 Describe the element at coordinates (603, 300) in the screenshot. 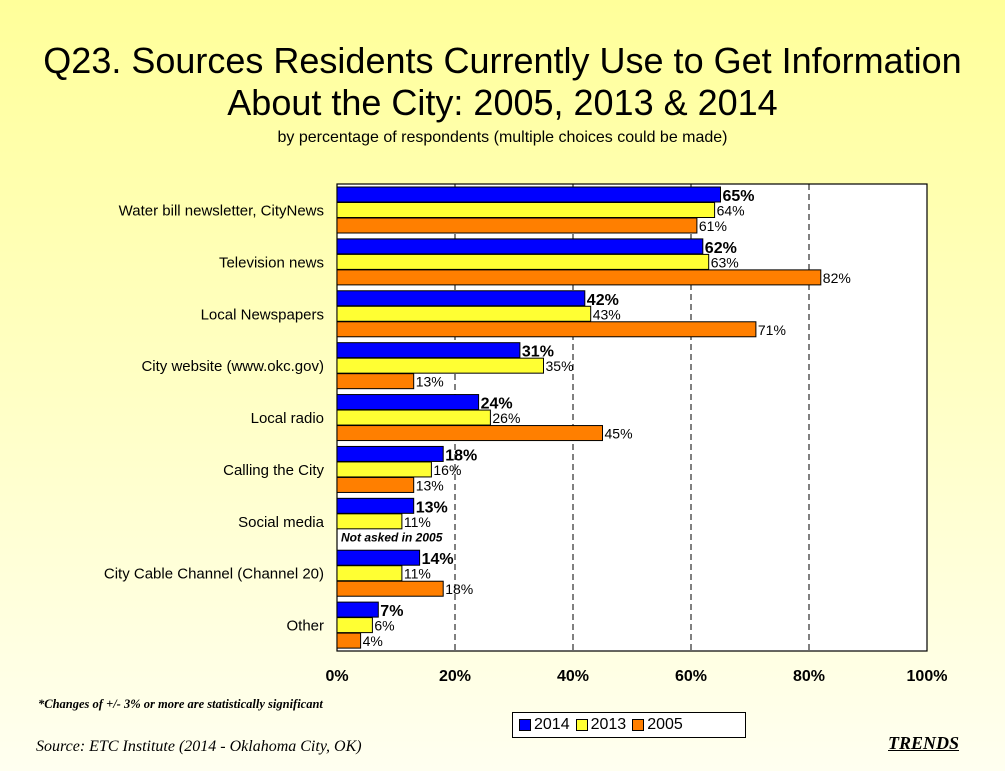

I see `data-label-2014: 42%` at that location.